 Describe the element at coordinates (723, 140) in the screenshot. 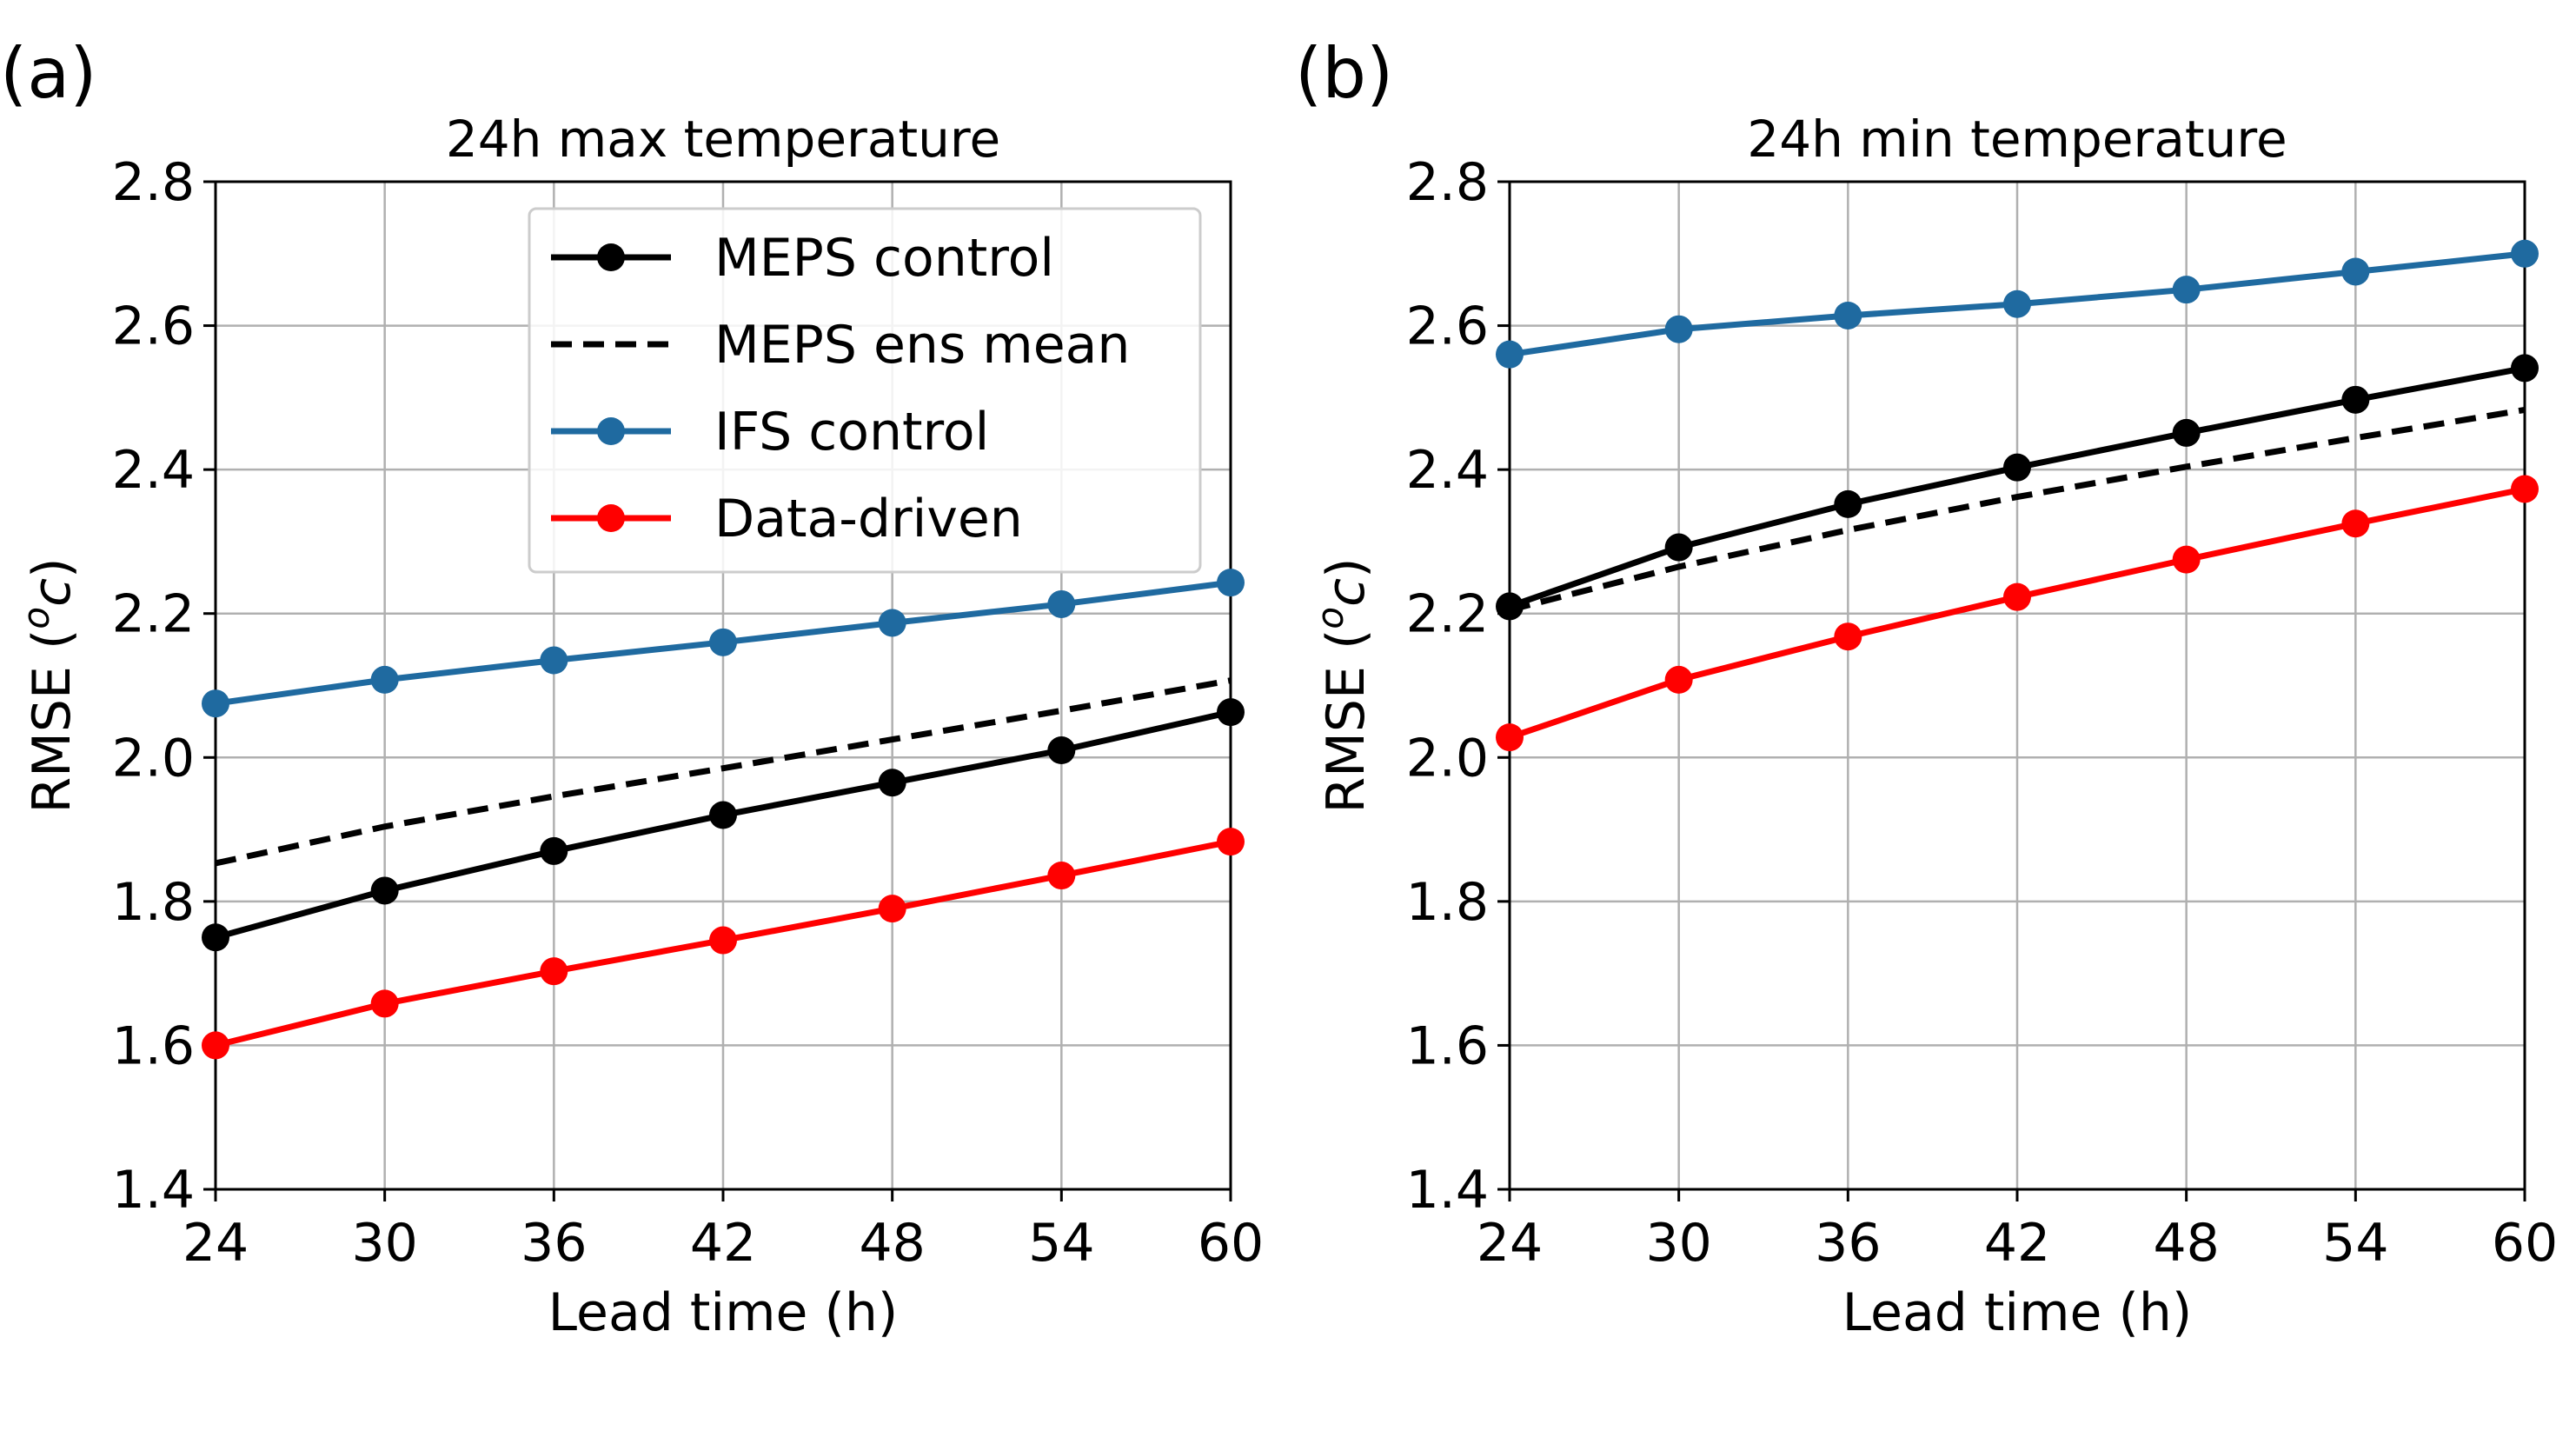

I see `chart-title: 24h max temperature` at that location.